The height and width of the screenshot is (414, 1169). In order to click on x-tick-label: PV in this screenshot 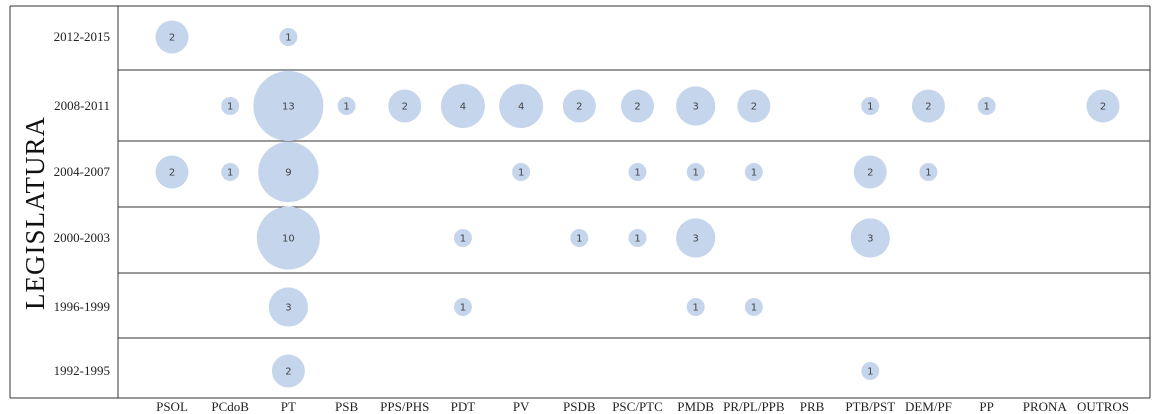, I will do `click(521, 406)`.